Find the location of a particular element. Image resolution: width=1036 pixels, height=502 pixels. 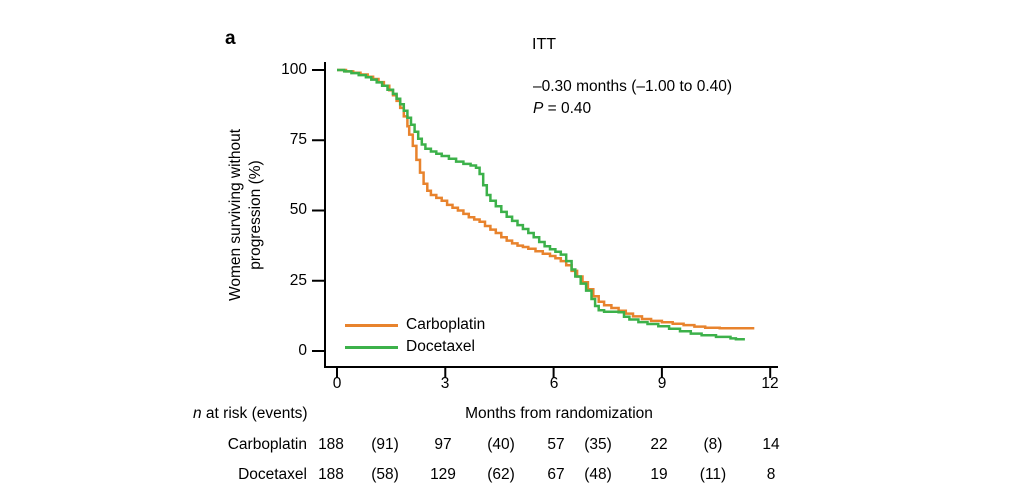

x-tick-0: 0 is located at coordinates (337, 383).